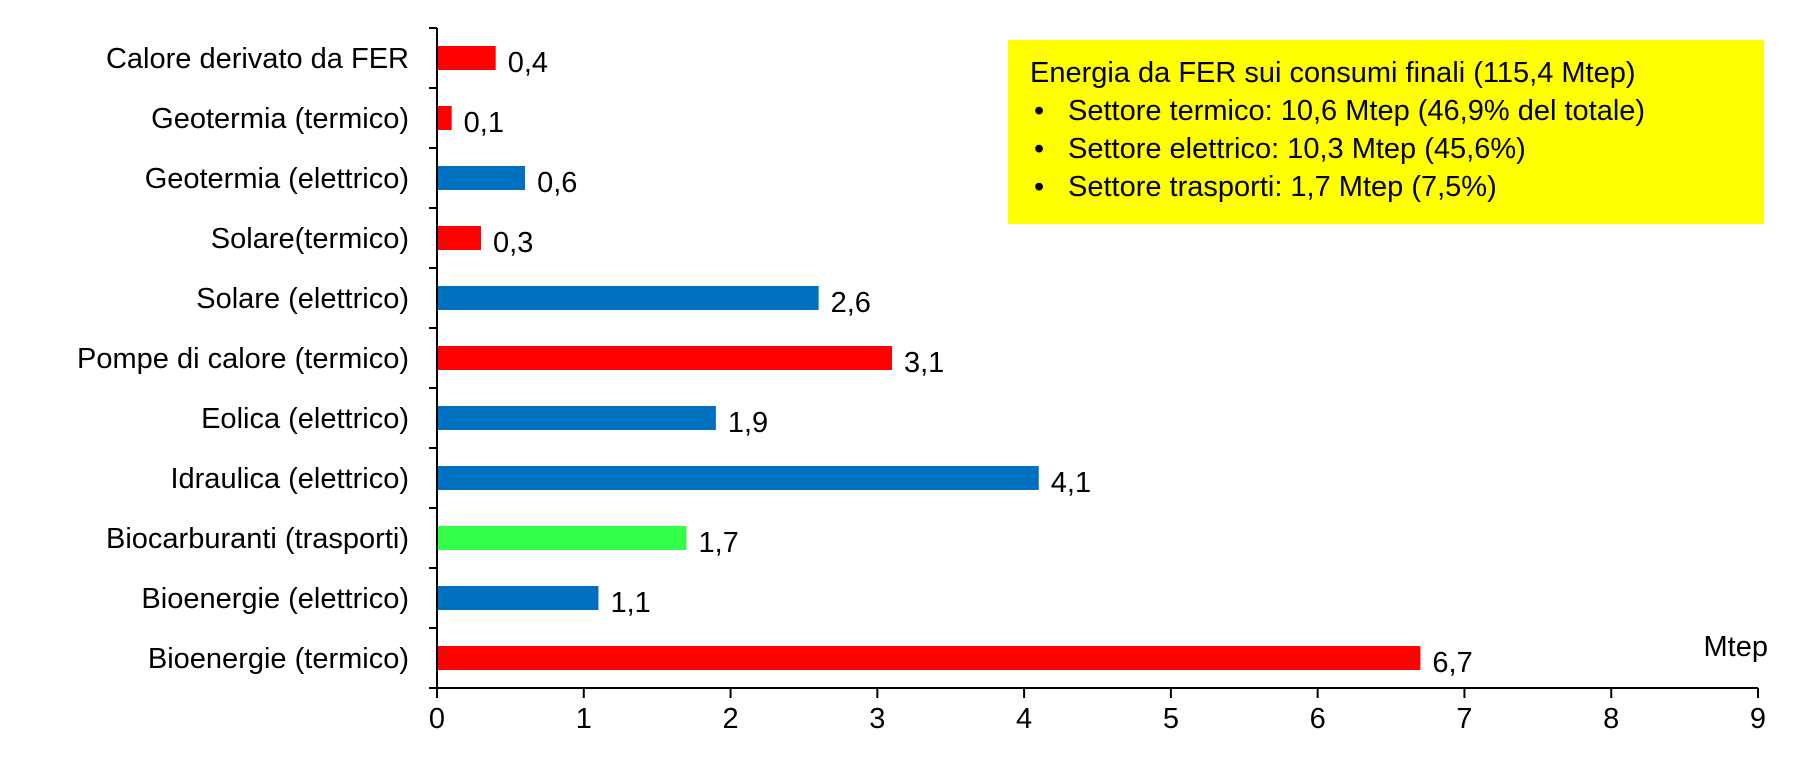 The width and height of the screenshot is (1804, 761). What do you see at coordinates (513, 243) in the screenshot?
I see `data-label: 0,3` at bounding box center [513, 243].